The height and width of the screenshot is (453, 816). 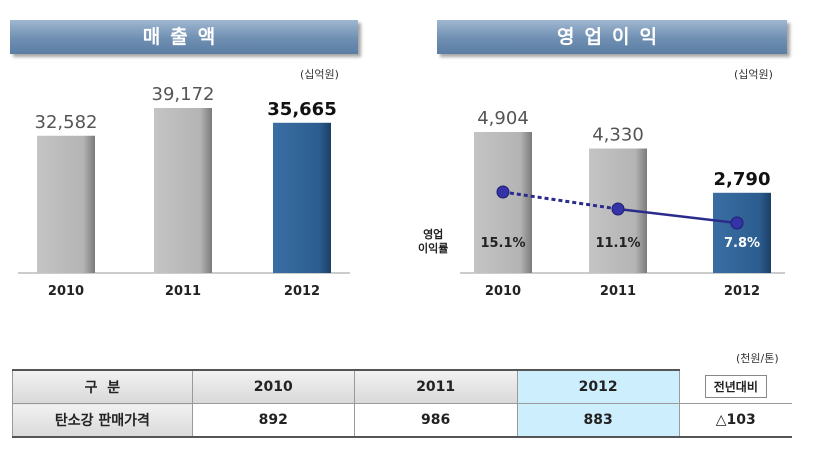 What do you see at coordinates (618, 209) in the screenshot?
I see `margin-point-2011` at bounding box center [618, 209].